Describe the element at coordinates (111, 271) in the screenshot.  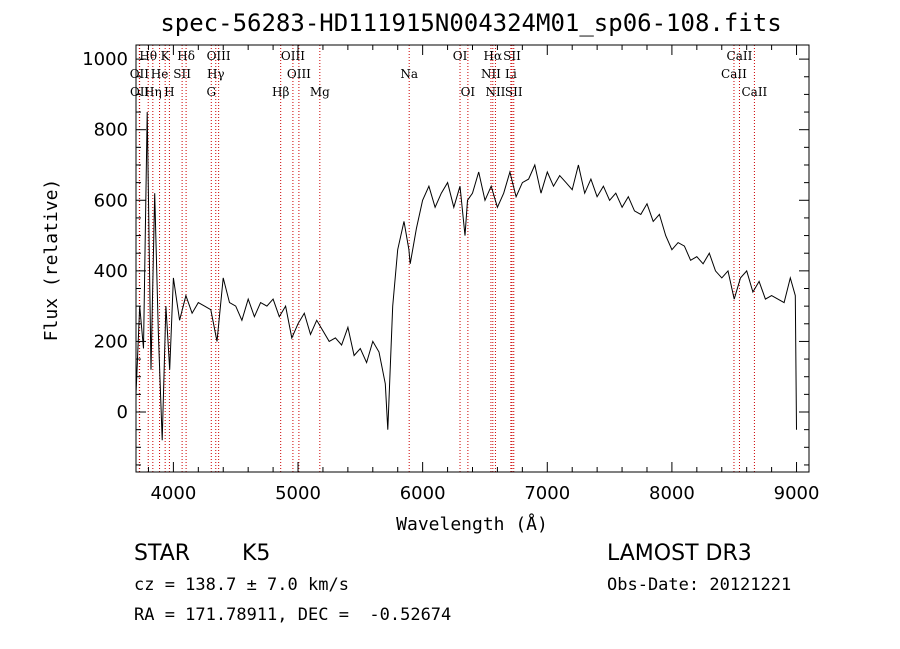
I see `y-tick-label: 400` at that location.